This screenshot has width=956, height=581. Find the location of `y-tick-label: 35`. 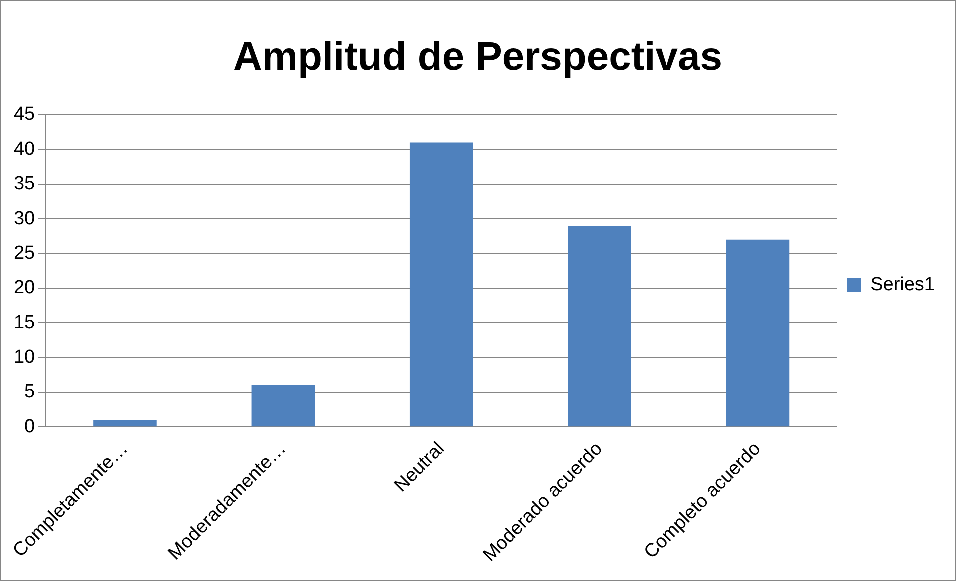

y-tick-label: 35 is located at coordinates (25, 184).